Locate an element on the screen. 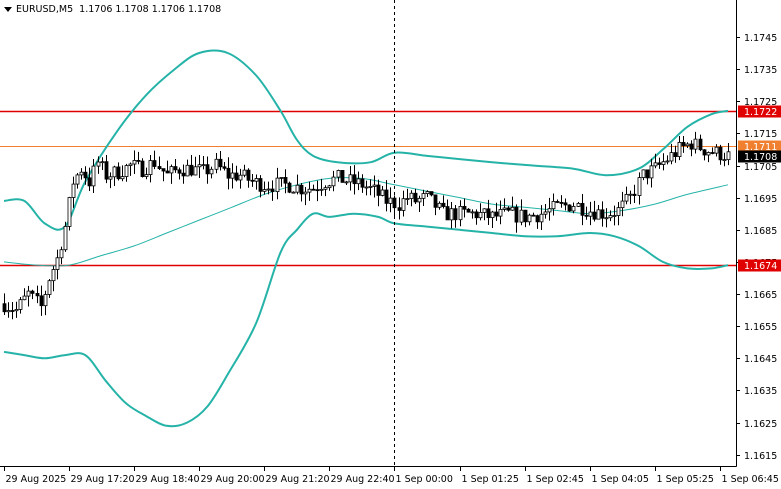 Image resolution: width=781 pixels, height=489 pixels. price-tick-label: 1.1735 is located at coordinates (760, 70).